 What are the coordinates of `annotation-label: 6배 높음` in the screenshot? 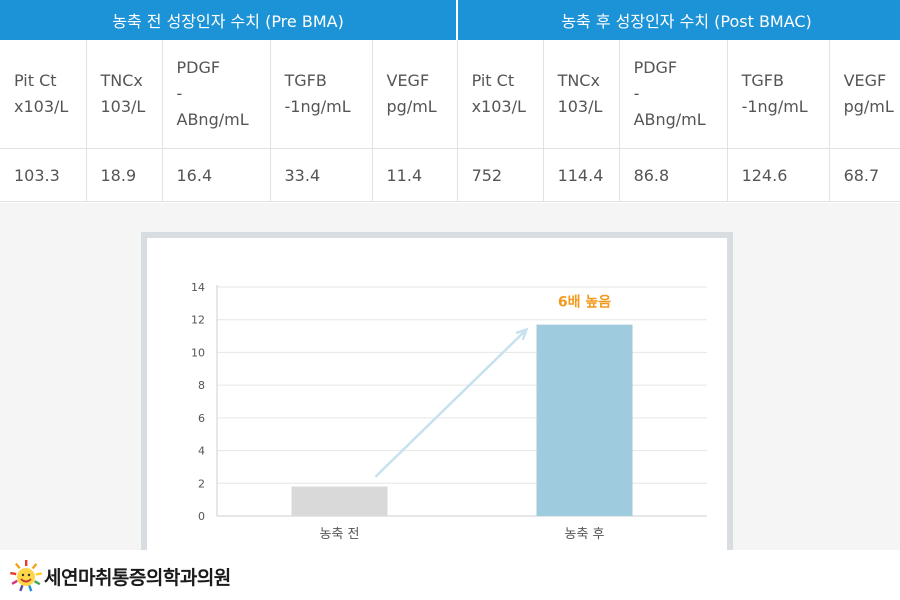 It's located at (584, 303).